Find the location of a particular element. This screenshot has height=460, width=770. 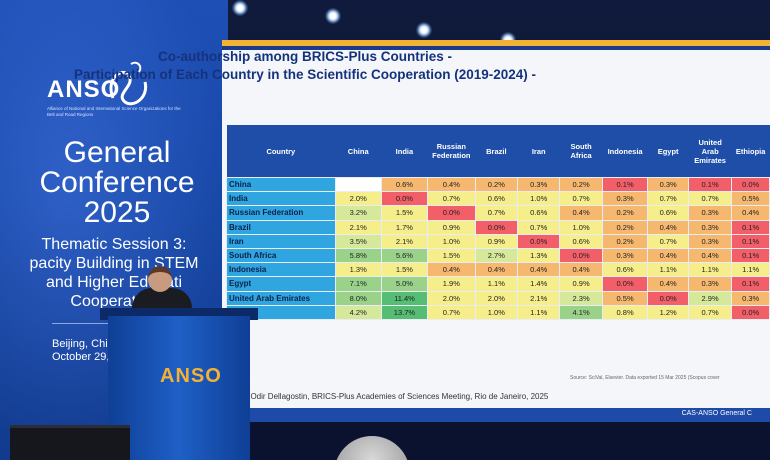

matrix-column-header: Brazil is located at coordinates (496, 151).